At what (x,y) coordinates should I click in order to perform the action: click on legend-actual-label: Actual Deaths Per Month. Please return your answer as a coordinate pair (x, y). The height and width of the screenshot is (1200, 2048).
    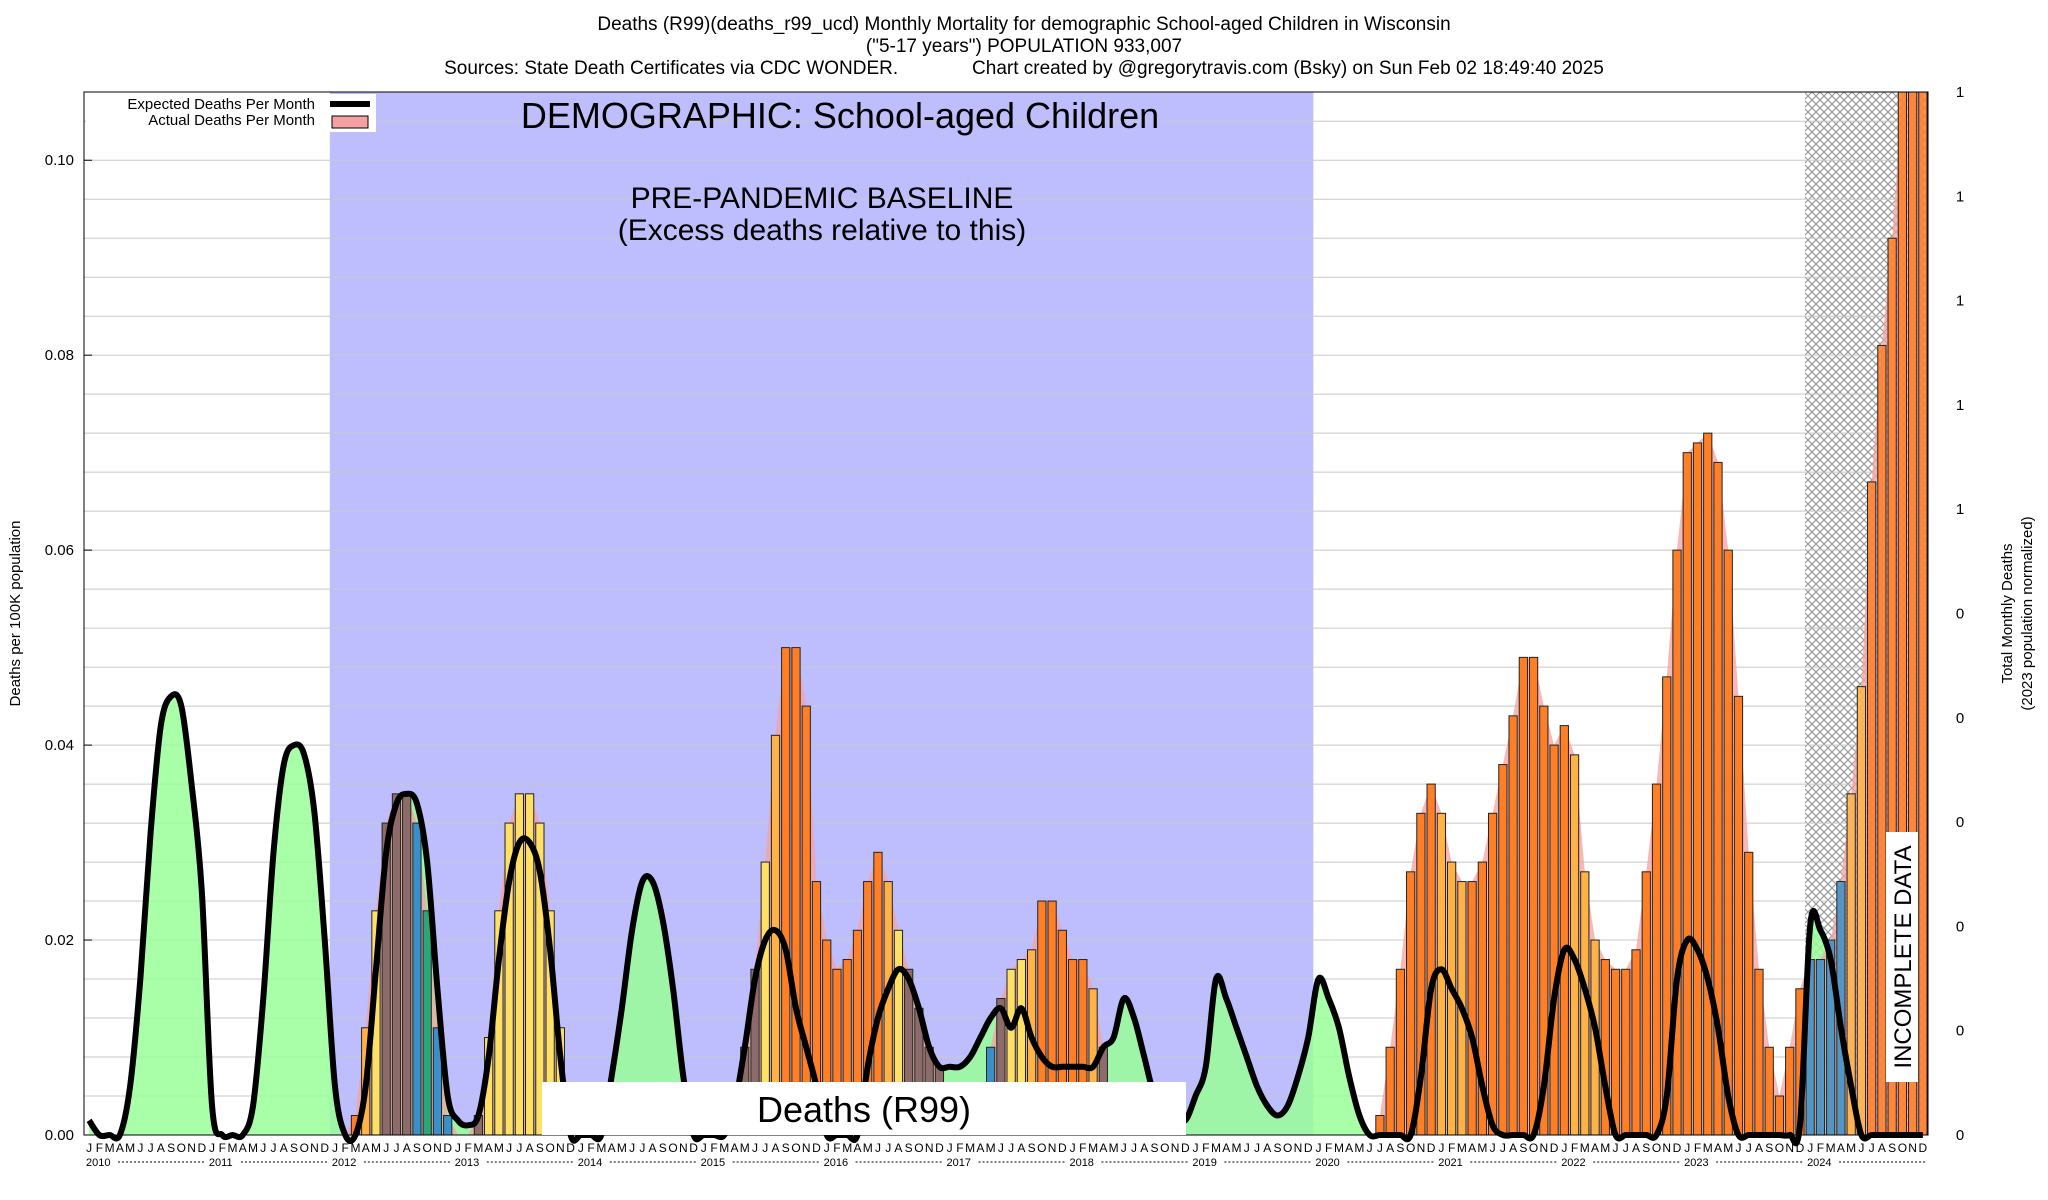
    Looking at the image, I should click on (231, 120).